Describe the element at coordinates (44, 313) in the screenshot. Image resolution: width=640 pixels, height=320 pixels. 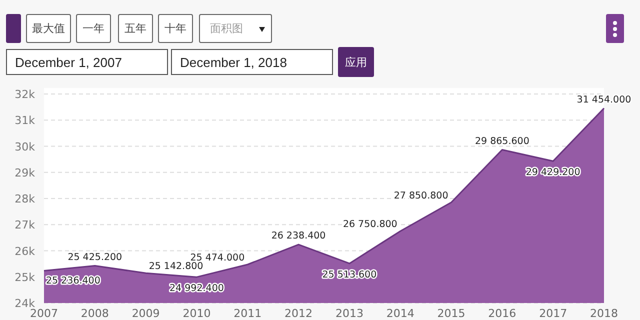
I see `x-tick-label: 2007` at that location.